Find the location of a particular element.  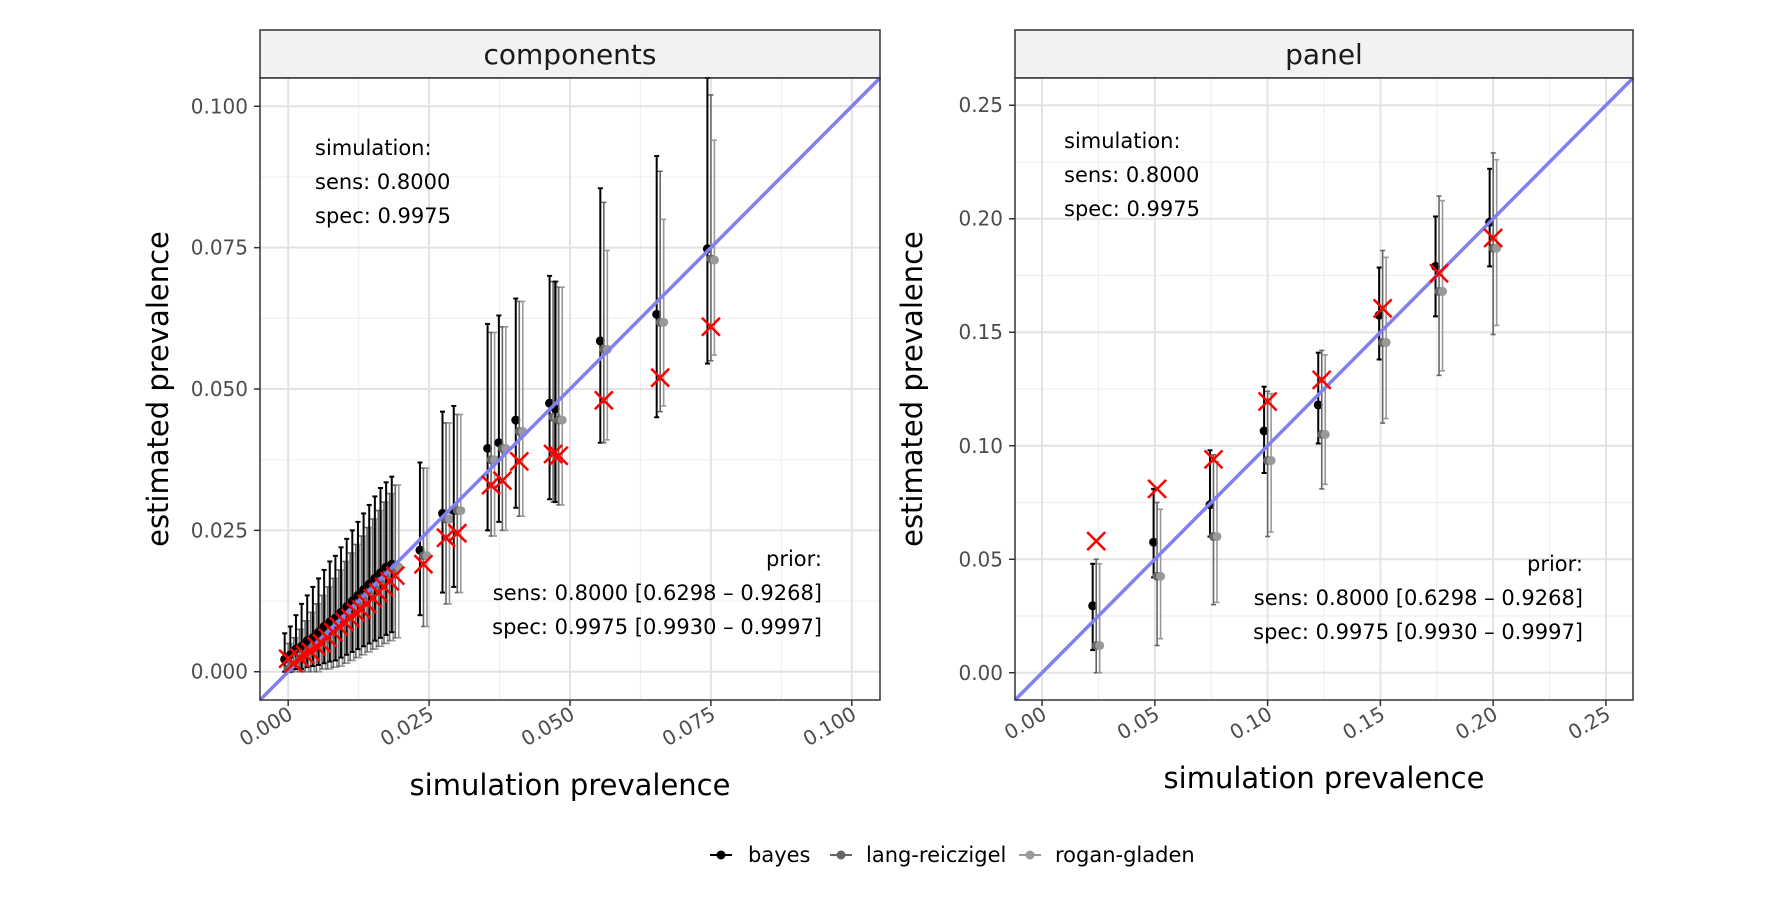

legend-item-rogan-gladen: rogan-gladen is located at coordinates (1107, 855).